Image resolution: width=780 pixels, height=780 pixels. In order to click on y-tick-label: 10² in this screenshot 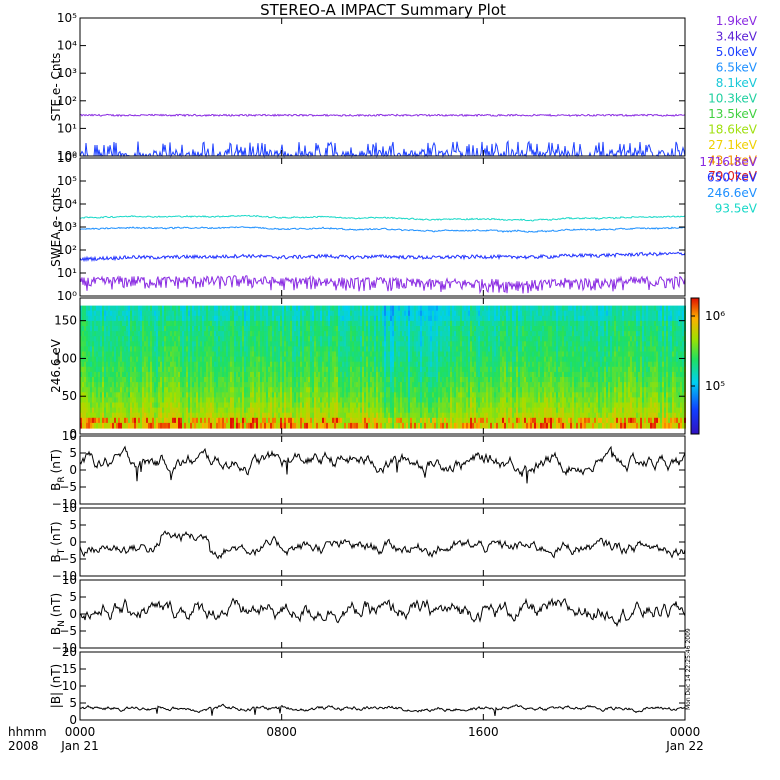, I will do `click(67, 101)`.